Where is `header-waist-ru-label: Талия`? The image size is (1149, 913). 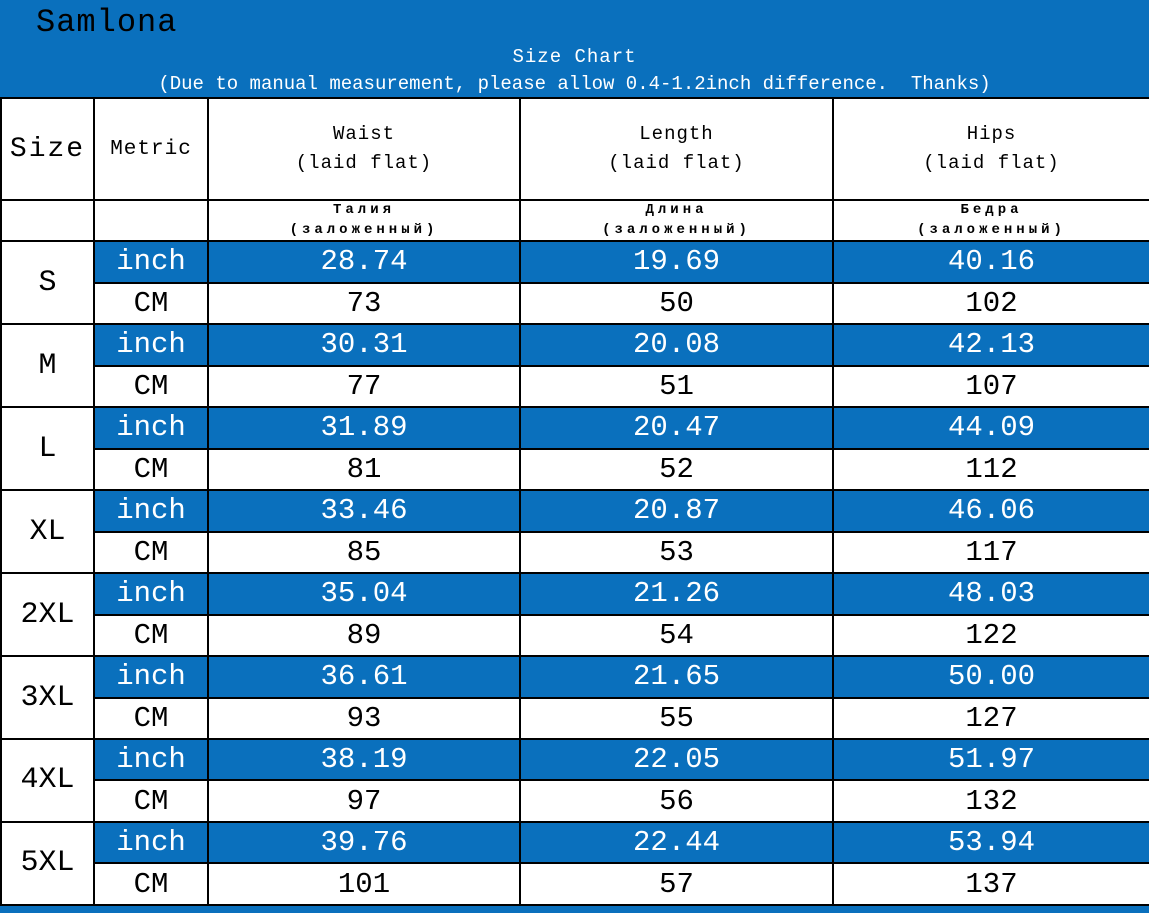 header-waist-ru-label: Талия is located at coordinates (363, 210).